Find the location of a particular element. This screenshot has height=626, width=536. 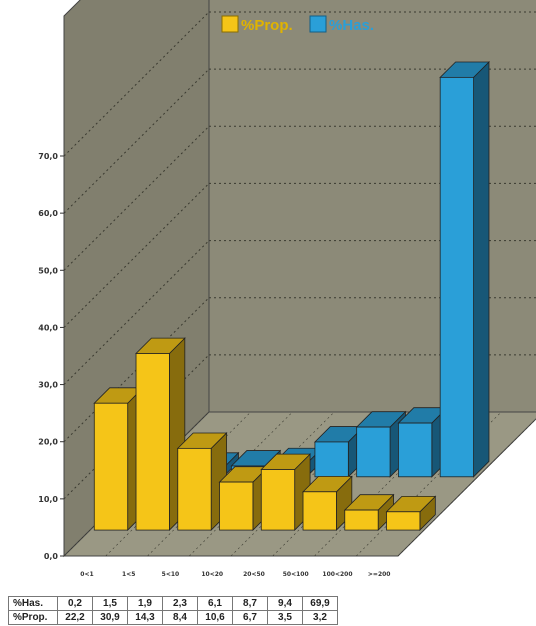

bar-has-side is located at coordinates (481, 269).